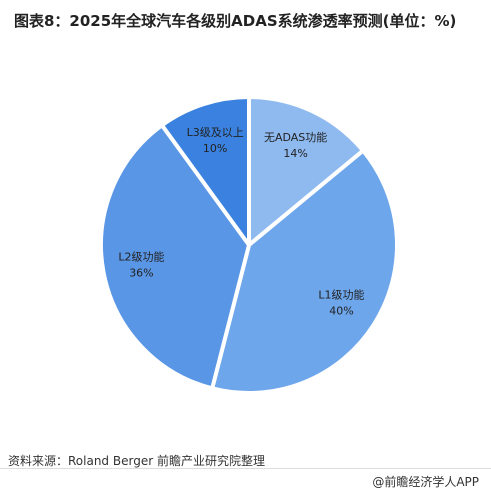 This screenshot has width=491, height=494. What do you see at coordinates (341, 295) in the screenshot?
I see `slice-label: L1级功能` at bounding box center [341, 295].